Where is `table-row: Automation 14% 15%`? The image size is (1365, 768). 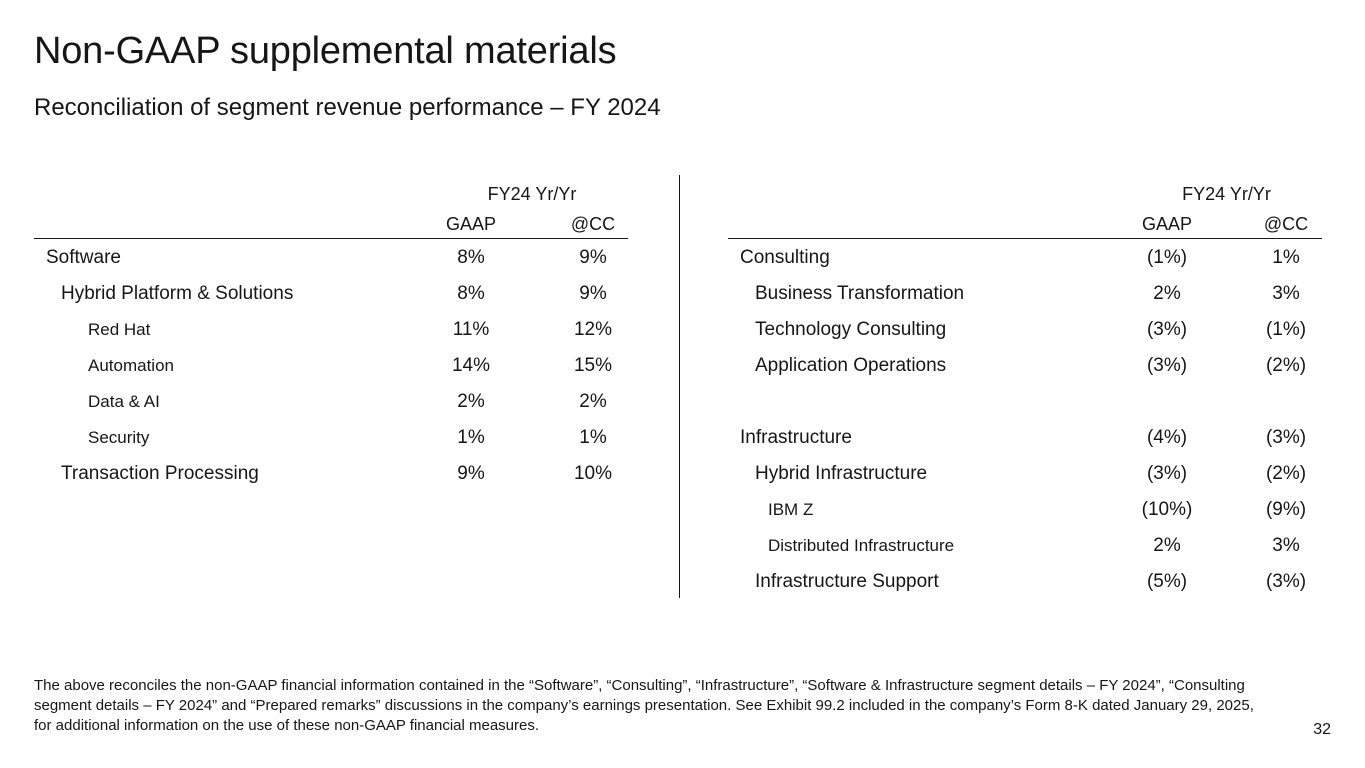 table-row: Automation 14% 15% is located at coordinates (331, 366).